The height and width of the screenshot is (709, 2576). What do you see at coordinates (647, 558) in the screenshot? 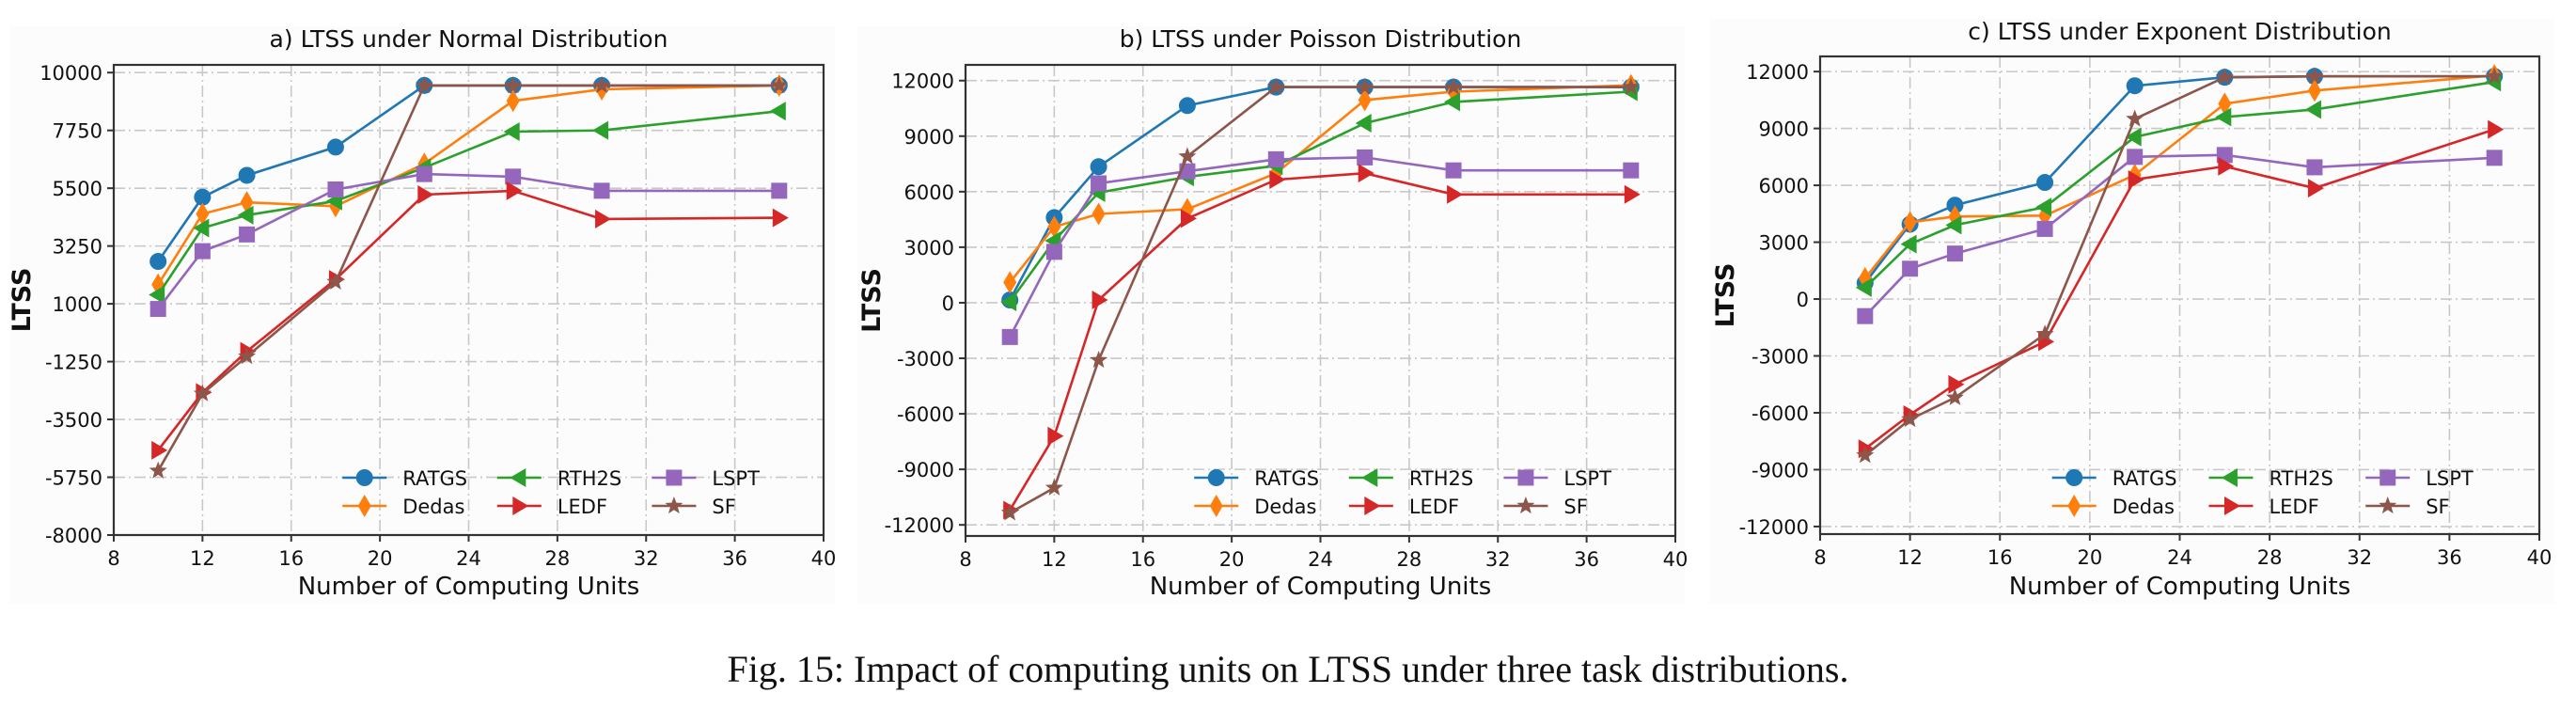
I see `x-tick-label: 32` at bounding box center [647, 558].